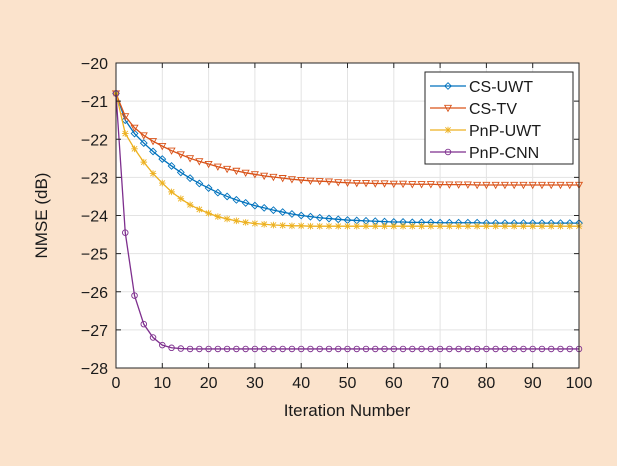 The image size is (617, 466). What do you see at coordinates (440, 383) in the screenshot?
I see `x-tick-label: 70` at bounding box center [440, 383].